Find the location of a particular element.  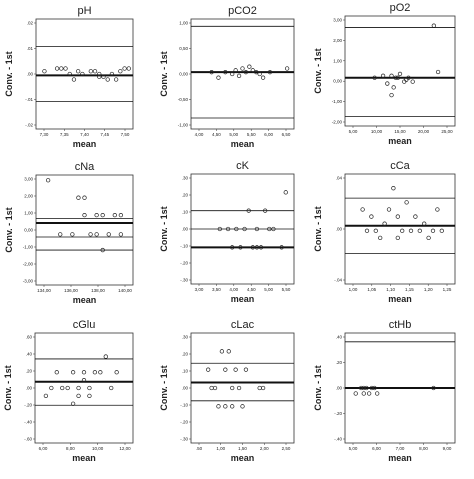

x-tick-label: 1,05 is located at coordinates (371, 289).